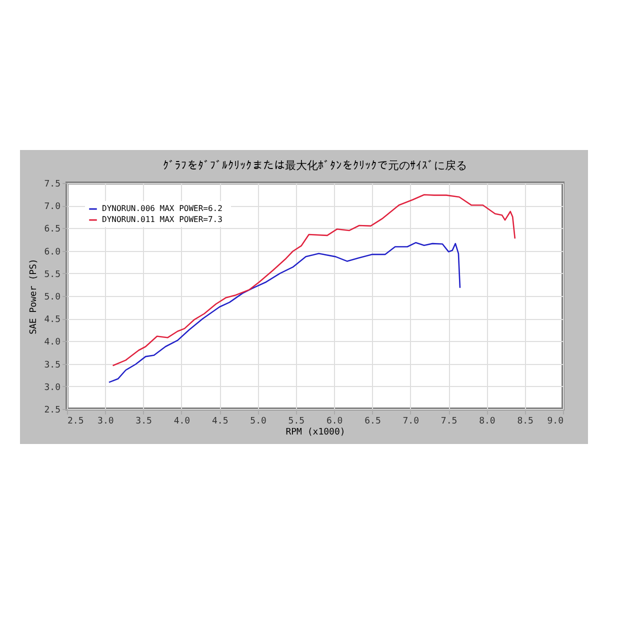  I want to click on y-tick-label: 5.5, so click(52, 275).